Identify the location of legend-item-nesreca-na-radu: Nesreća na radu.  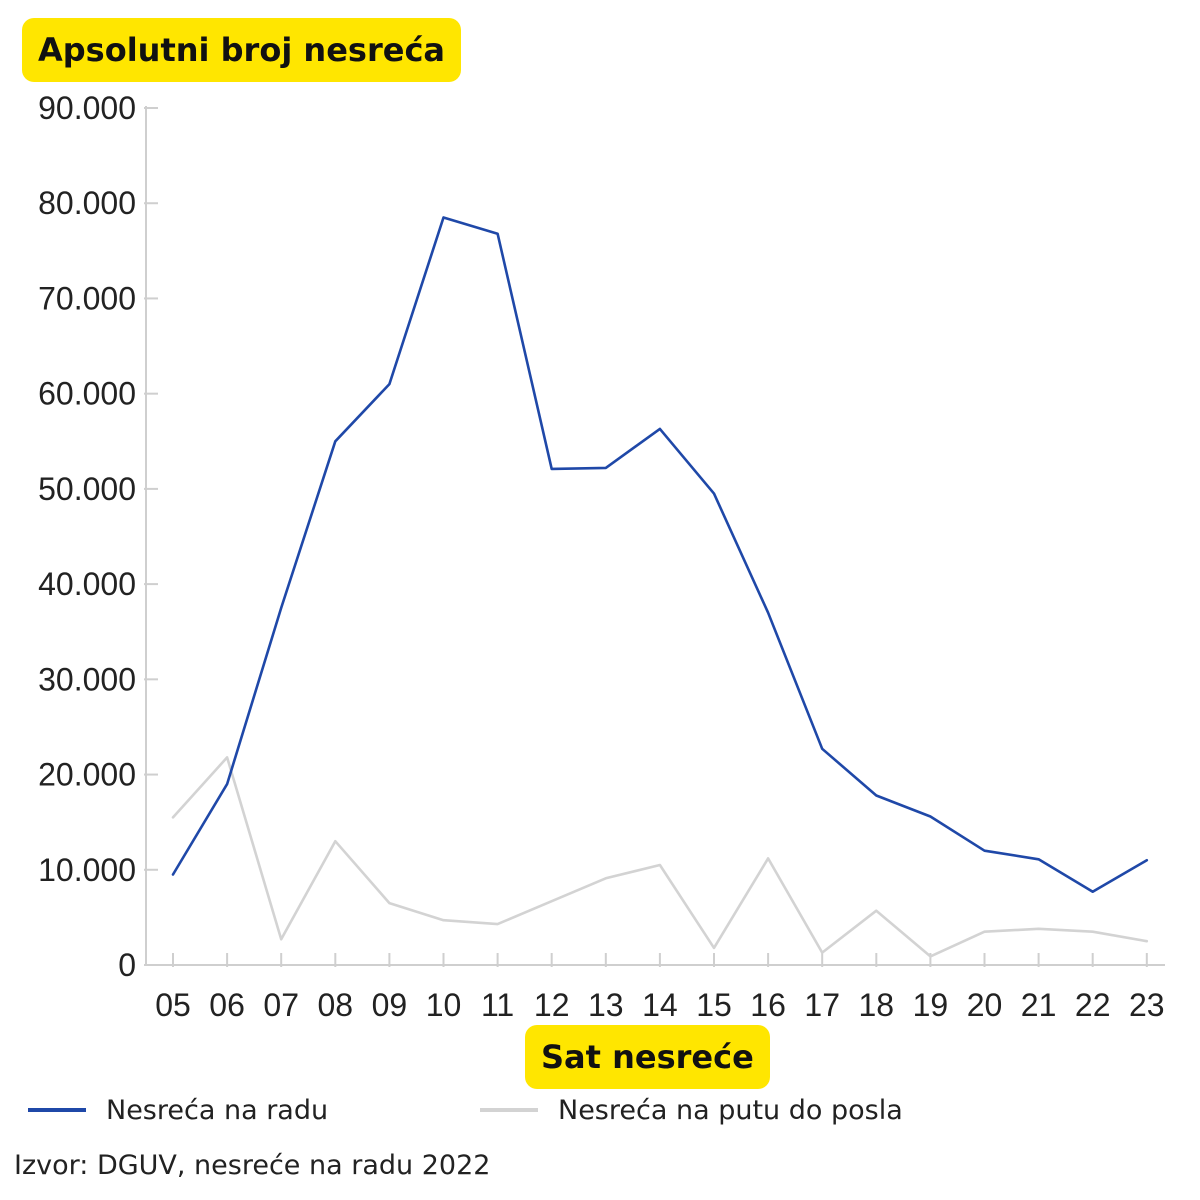
(178, 1110).